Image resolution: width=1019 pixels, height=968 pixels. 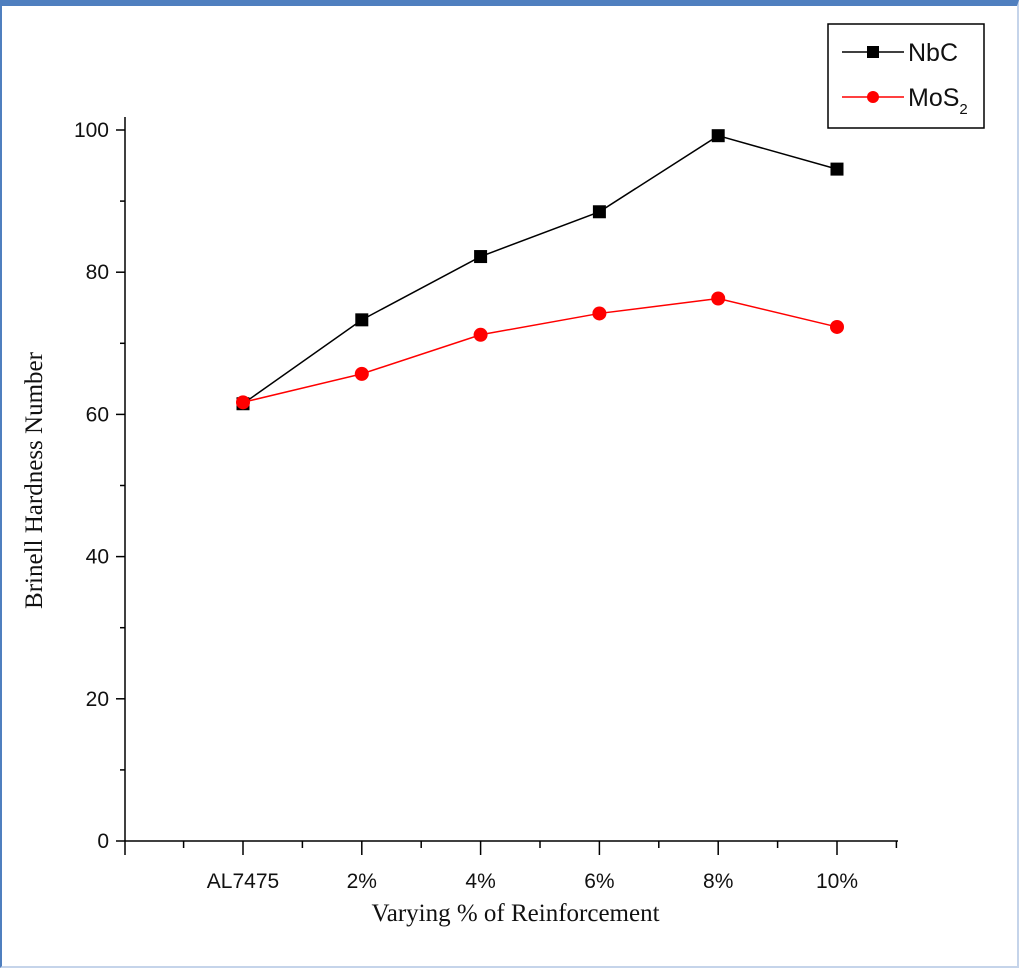 I want to click on x-axis-title: Varying % of Reinforcement, so click(x=515, y=913).